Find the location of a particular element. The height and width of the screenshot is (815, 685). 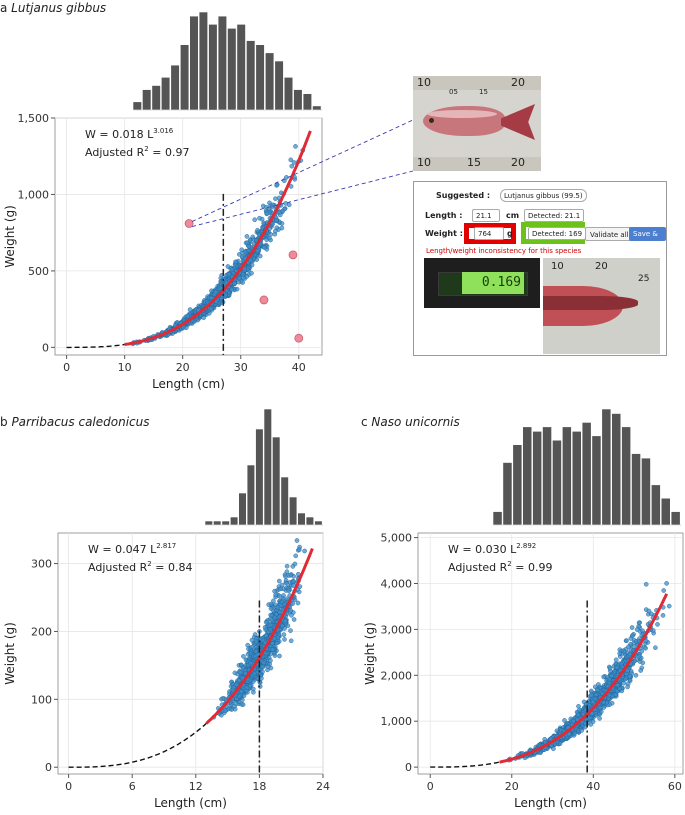

ruler-bottom-15: 15 is located at coordinates (474, 162).